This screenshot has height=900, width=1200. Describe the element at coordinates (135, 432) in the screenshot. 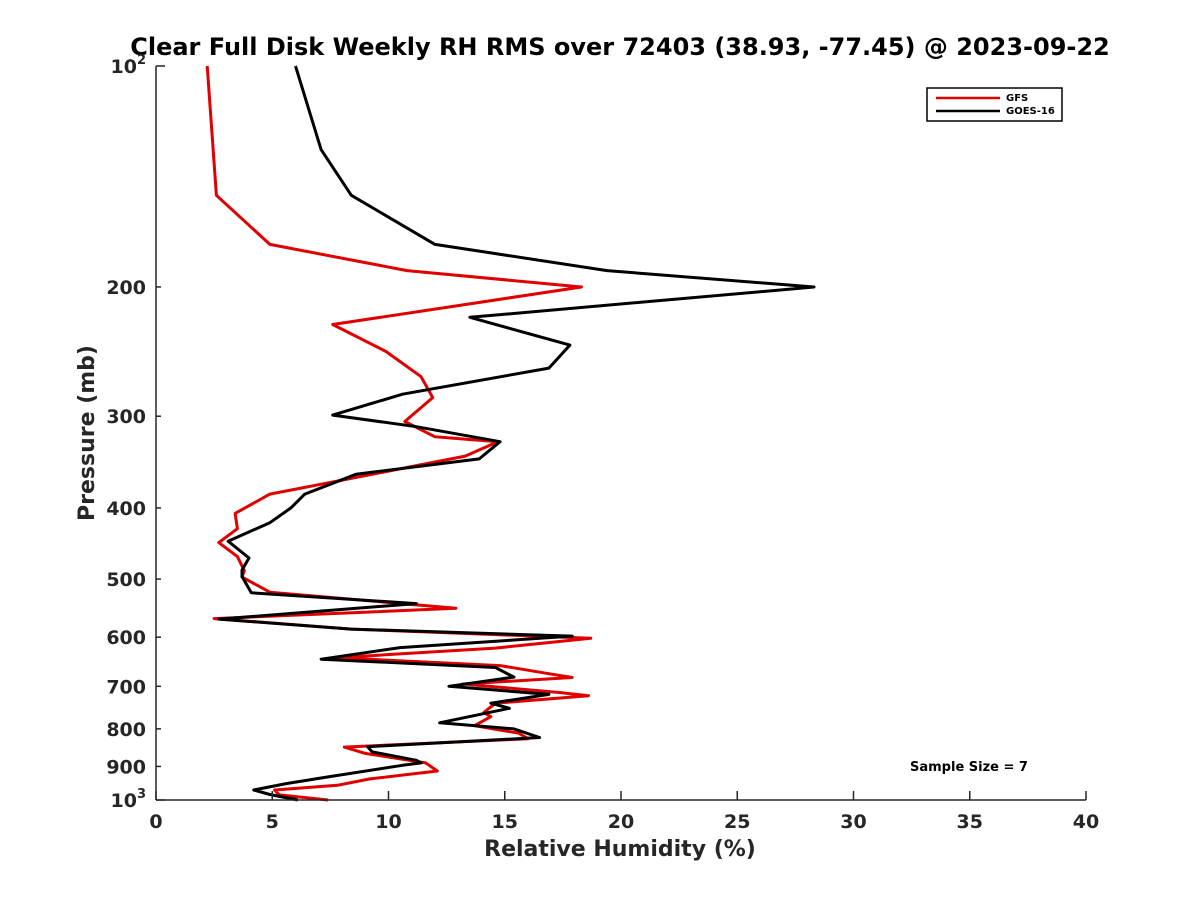

I see `y-axis-ticks: 10² 200 300 400 500 600 700 800 900 10³` at that location.